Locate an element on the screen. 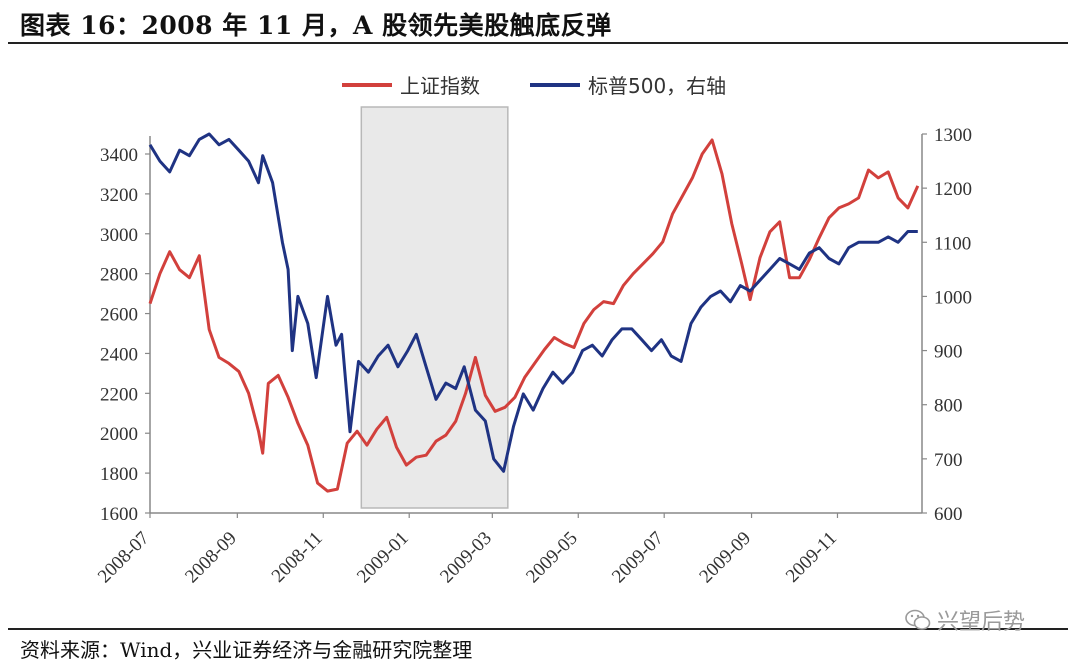  highlight-box is located at coordinates (434, 307).